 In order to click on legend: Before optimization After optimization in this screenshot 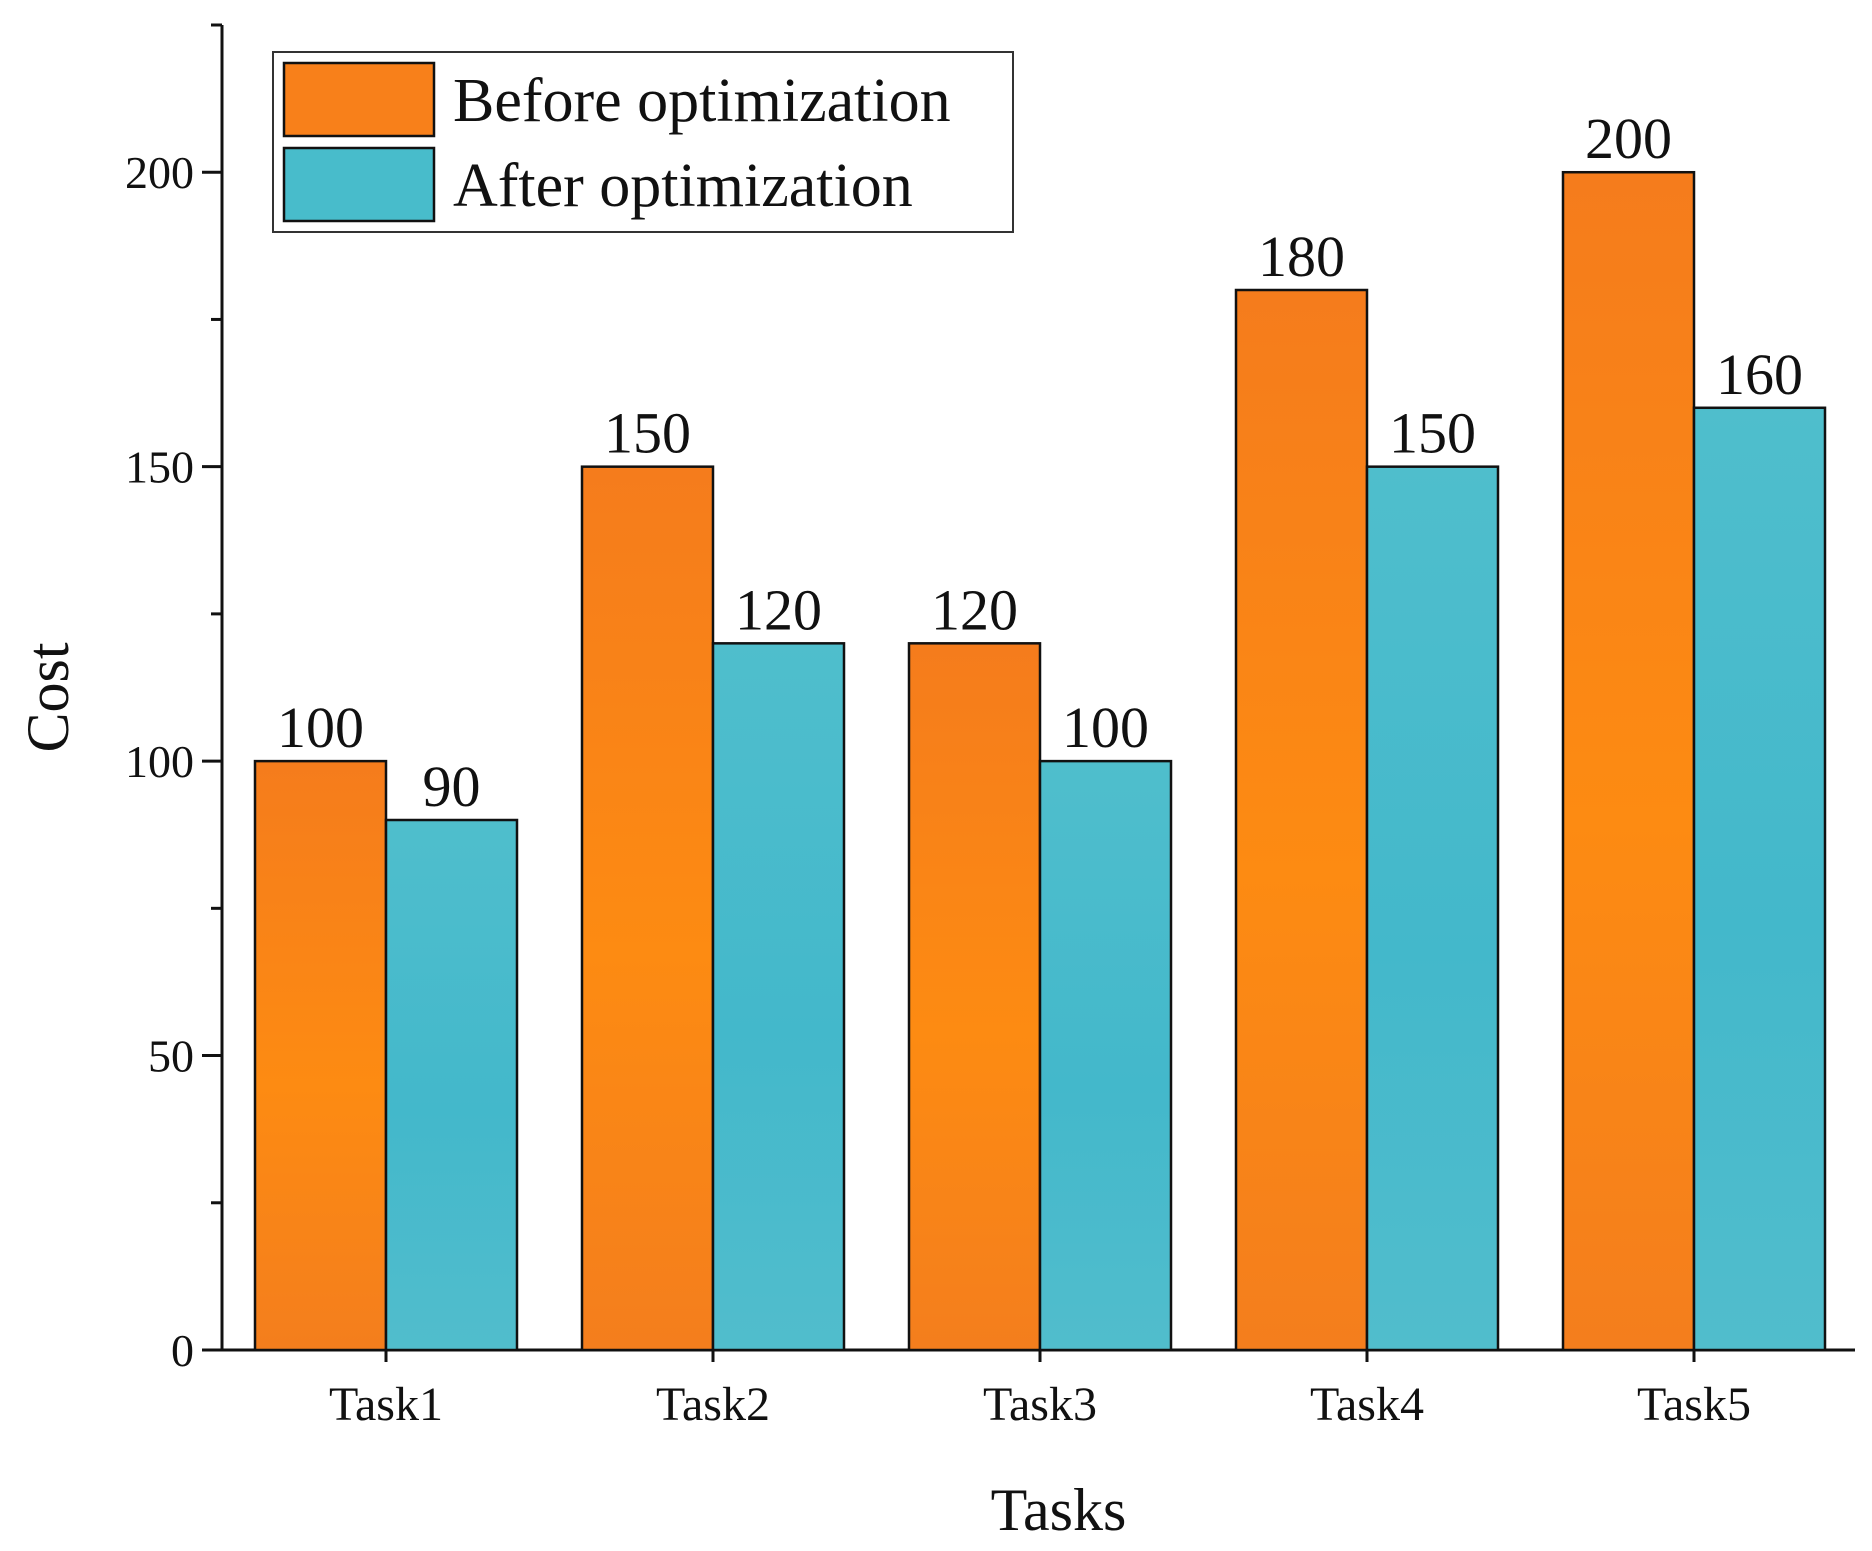, I will do `click(643, 142)`.